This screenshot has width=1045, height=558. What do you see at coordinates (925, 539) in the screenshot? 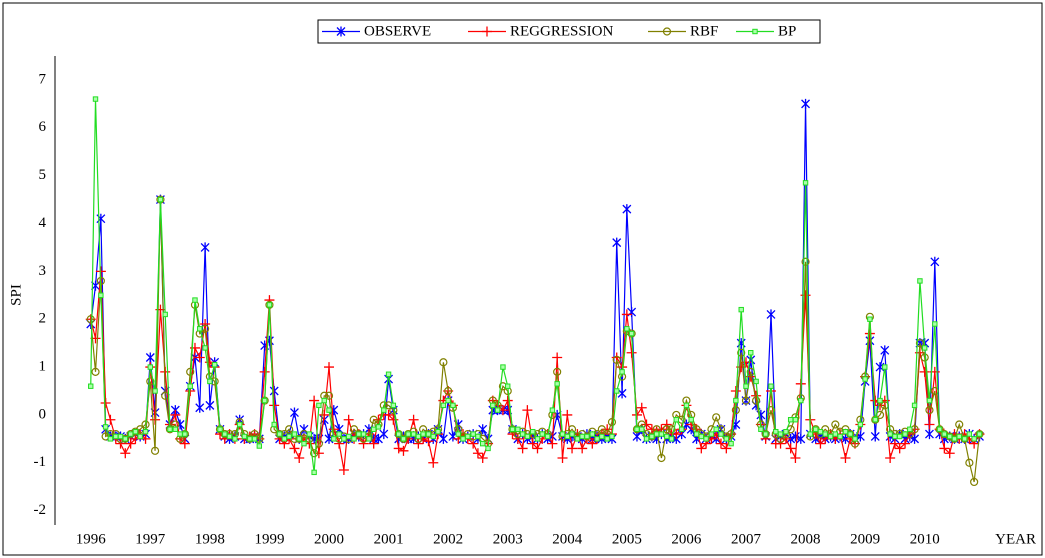
I see `x-tick-label: 2010` at bounding box center [925, 539].